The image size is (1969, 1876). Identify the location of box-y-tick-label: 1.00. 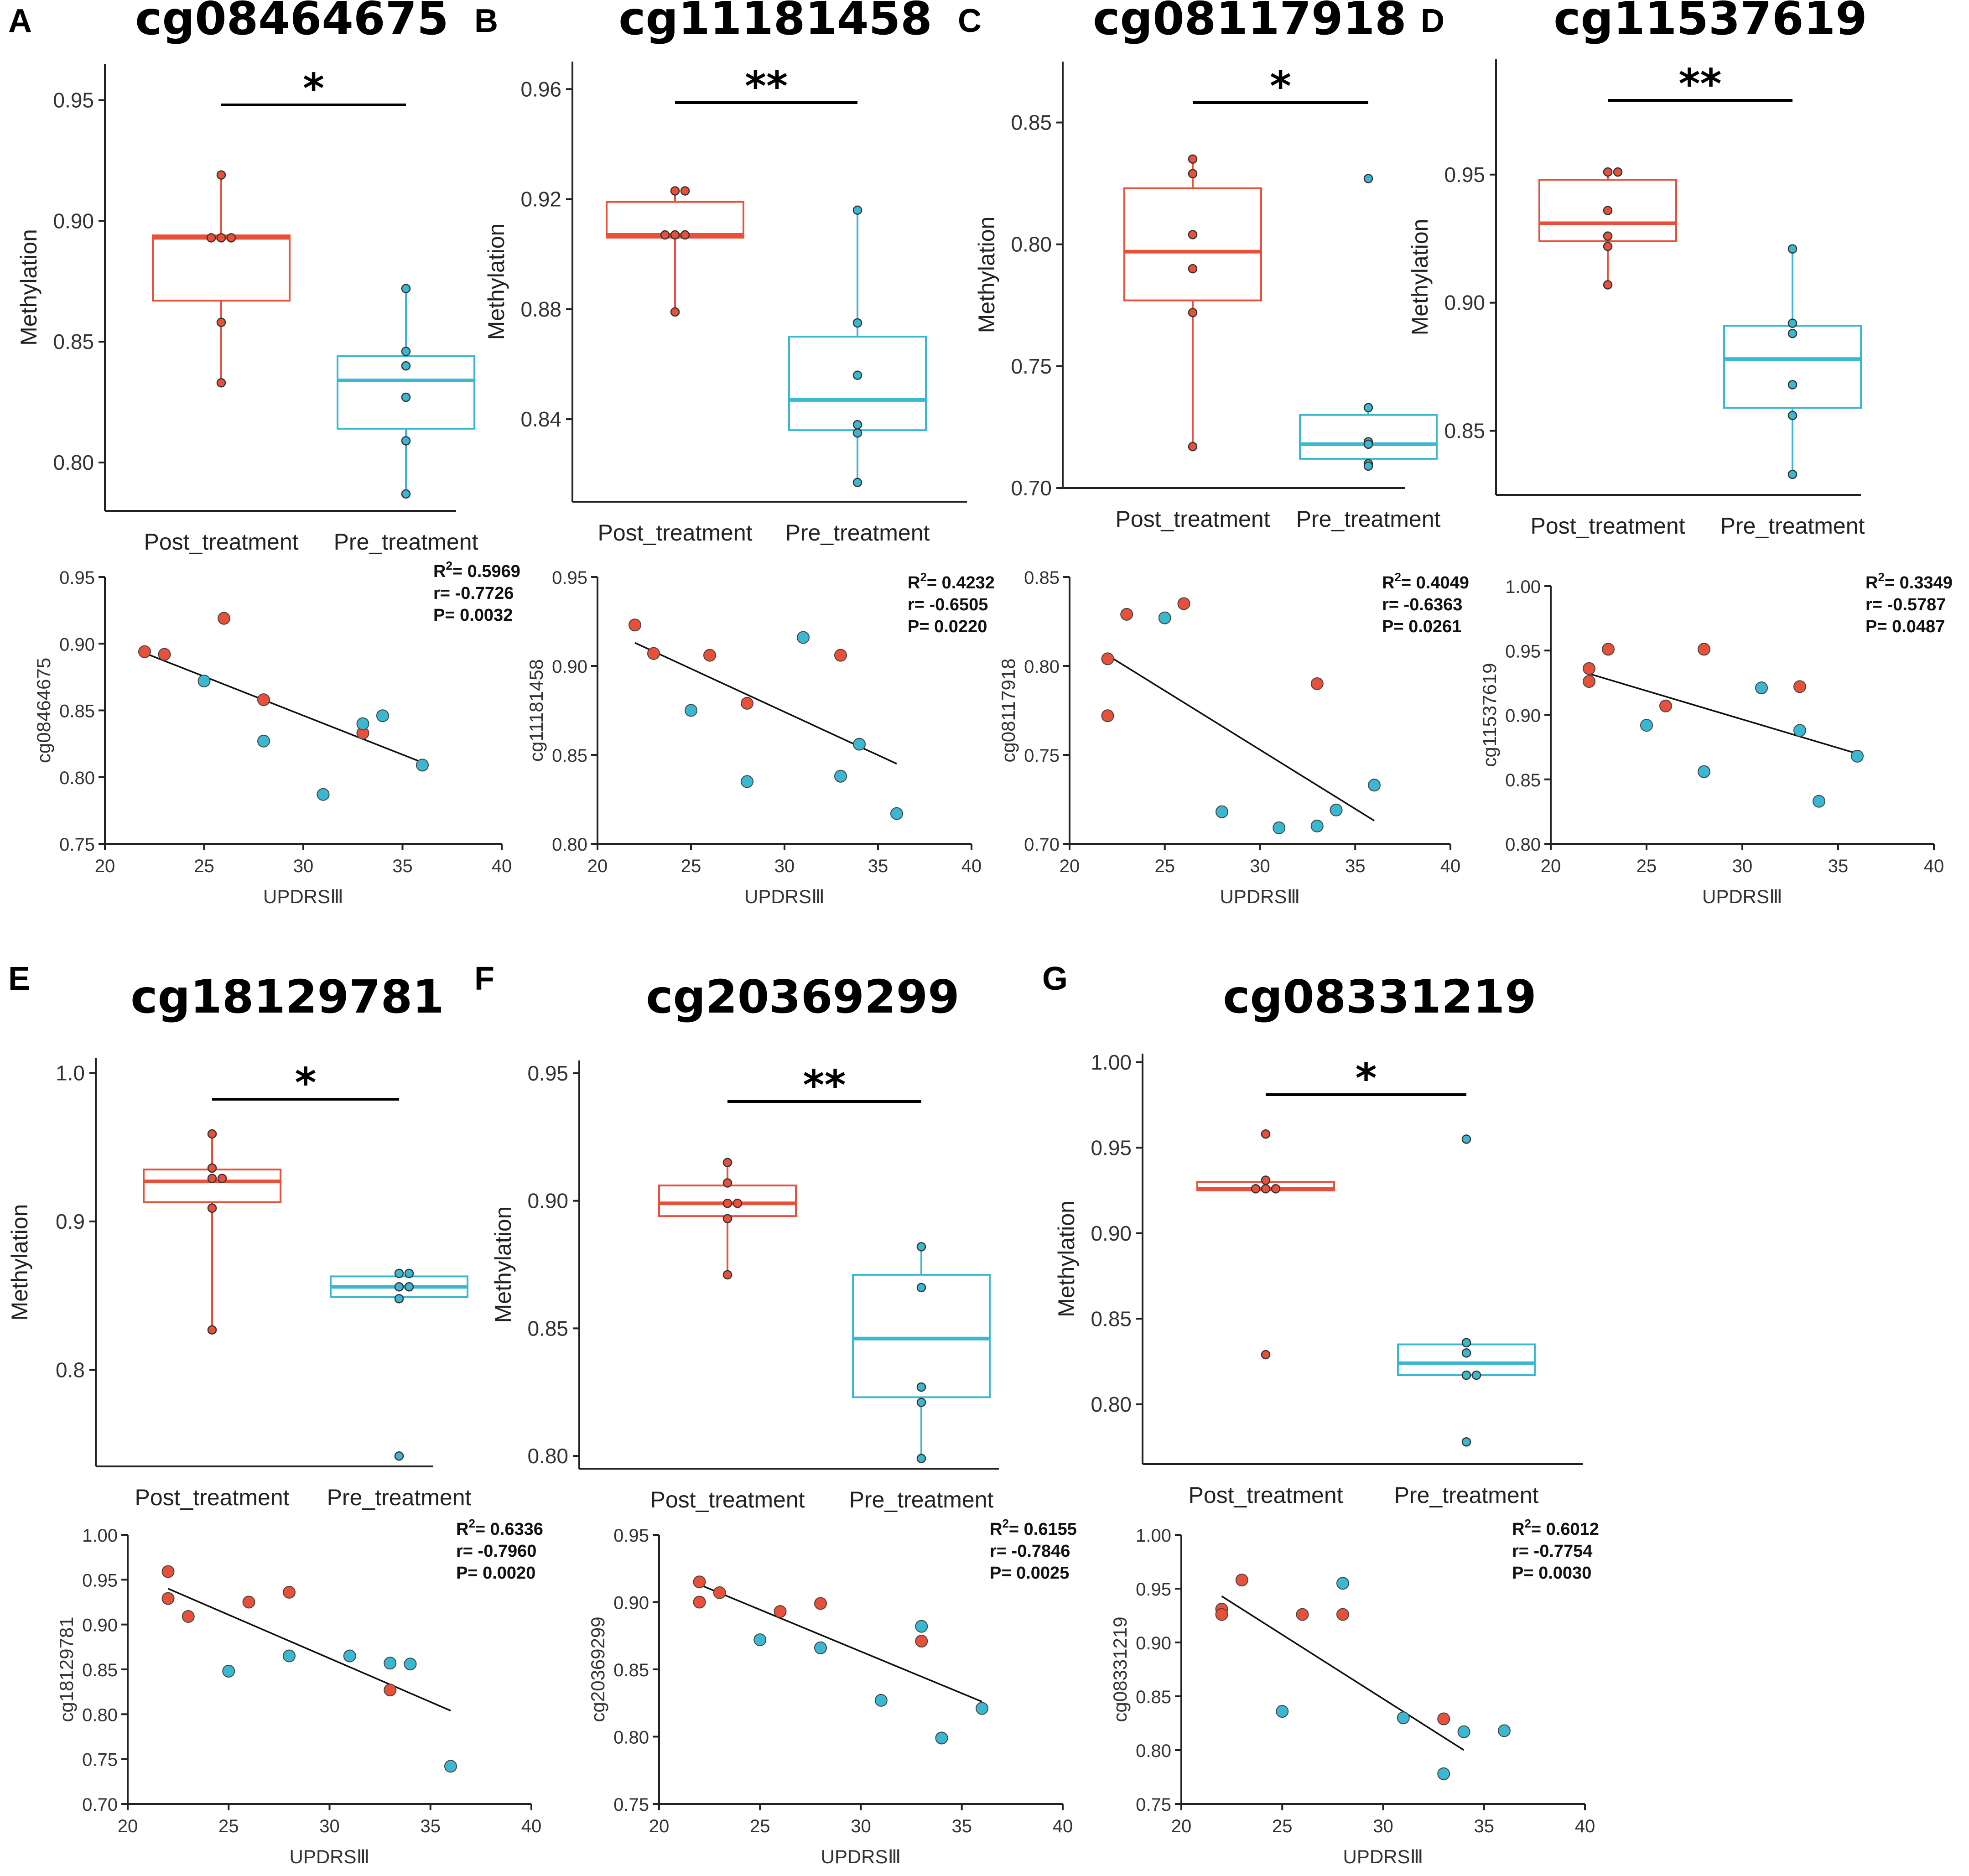
(1111, 1062).